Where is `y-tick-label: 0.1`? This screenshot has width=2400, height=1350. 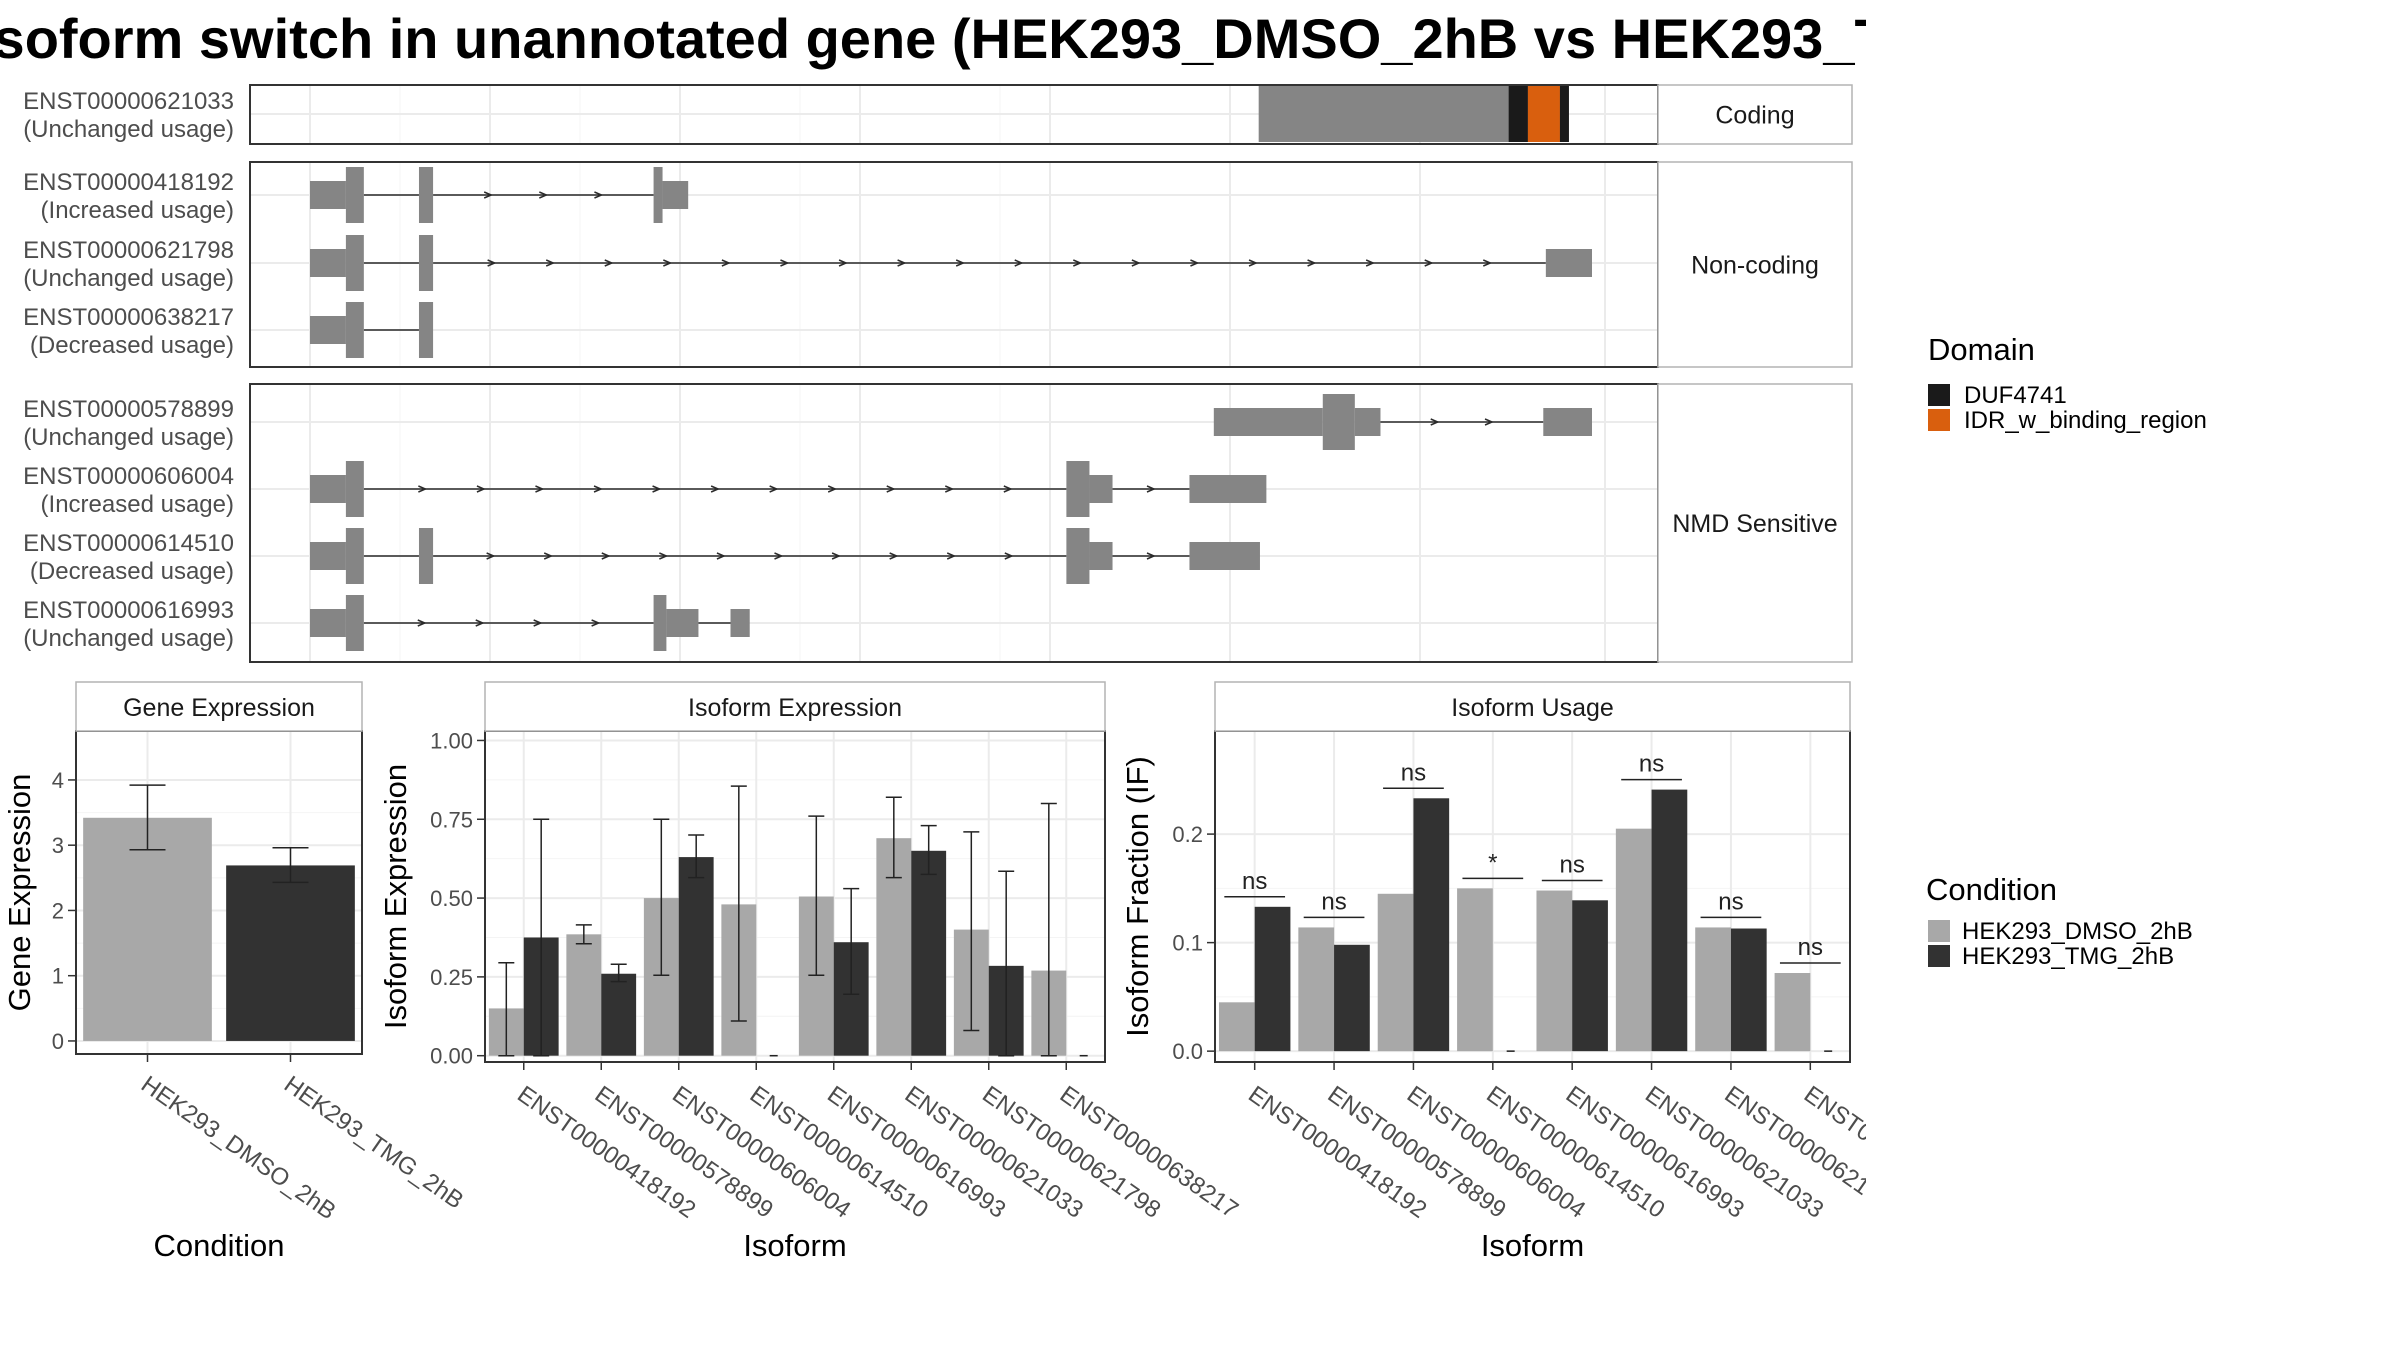 y-tick-label: 0.1 is located at coordinates (1187, 943).